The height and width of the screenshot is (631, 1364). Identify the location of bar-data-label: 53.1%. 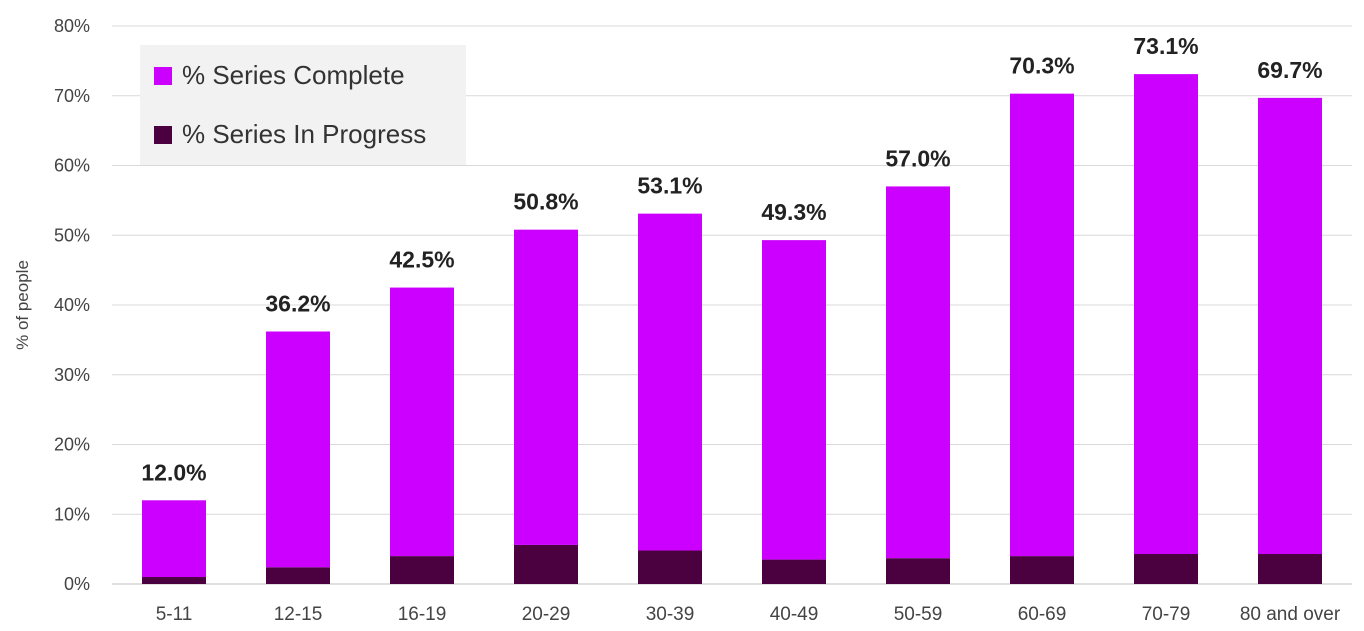
(669, 186).